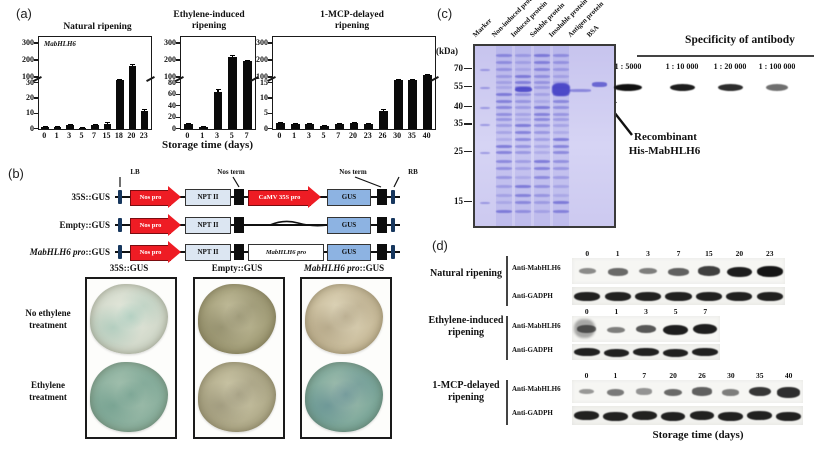 This screenshot has height=455, width=814. I want to click on x-tick-label: 7, so click(338, 135).